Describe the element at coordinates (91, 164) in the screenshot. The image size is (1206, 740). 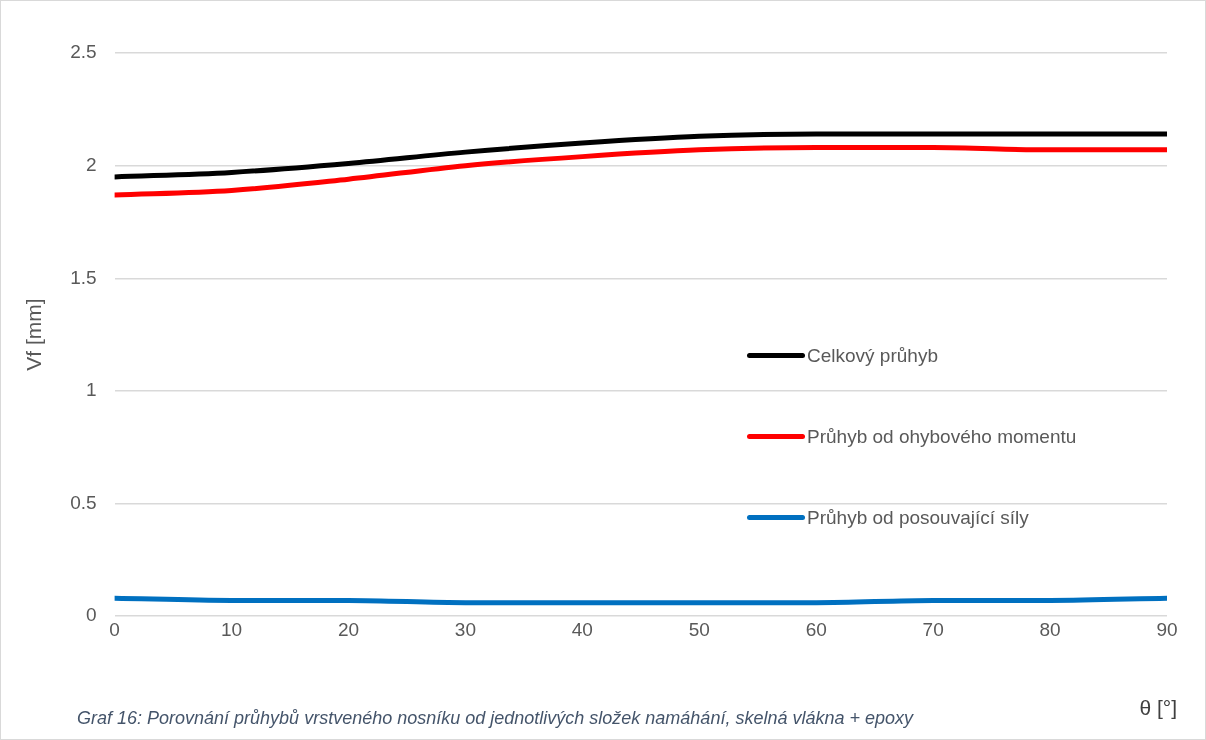
I see `y-tick-label: 2` at that location.